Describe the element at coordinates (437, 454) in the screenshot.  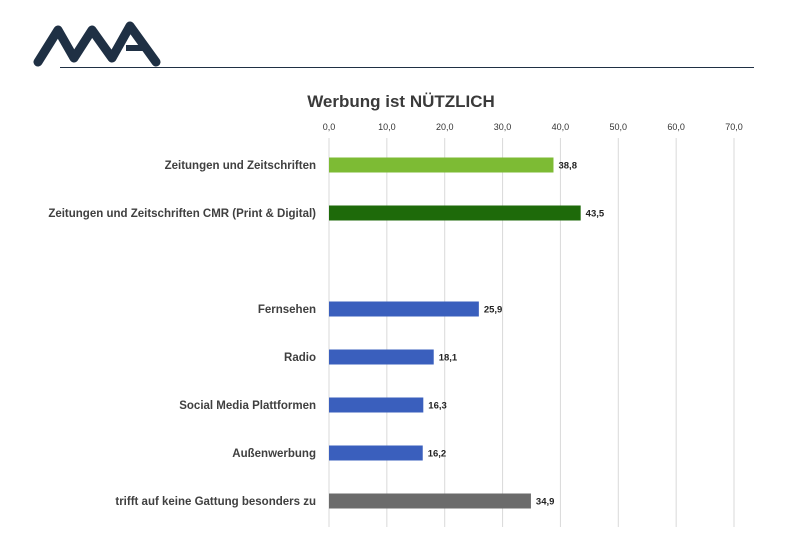
I see `data-label: 16,2` at that location.